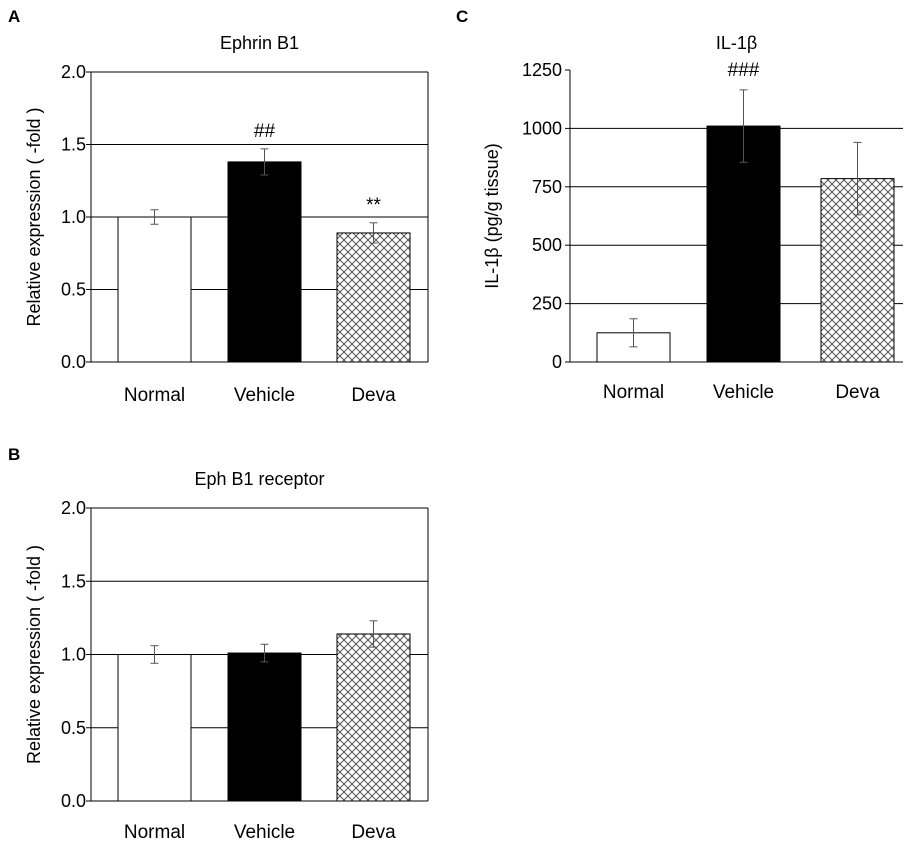 The width and height of the screenshot is (909, 842). Describe the element at coordinates (736, 43) in the screenshot. I see `chart-title: IL-1β` at that location.